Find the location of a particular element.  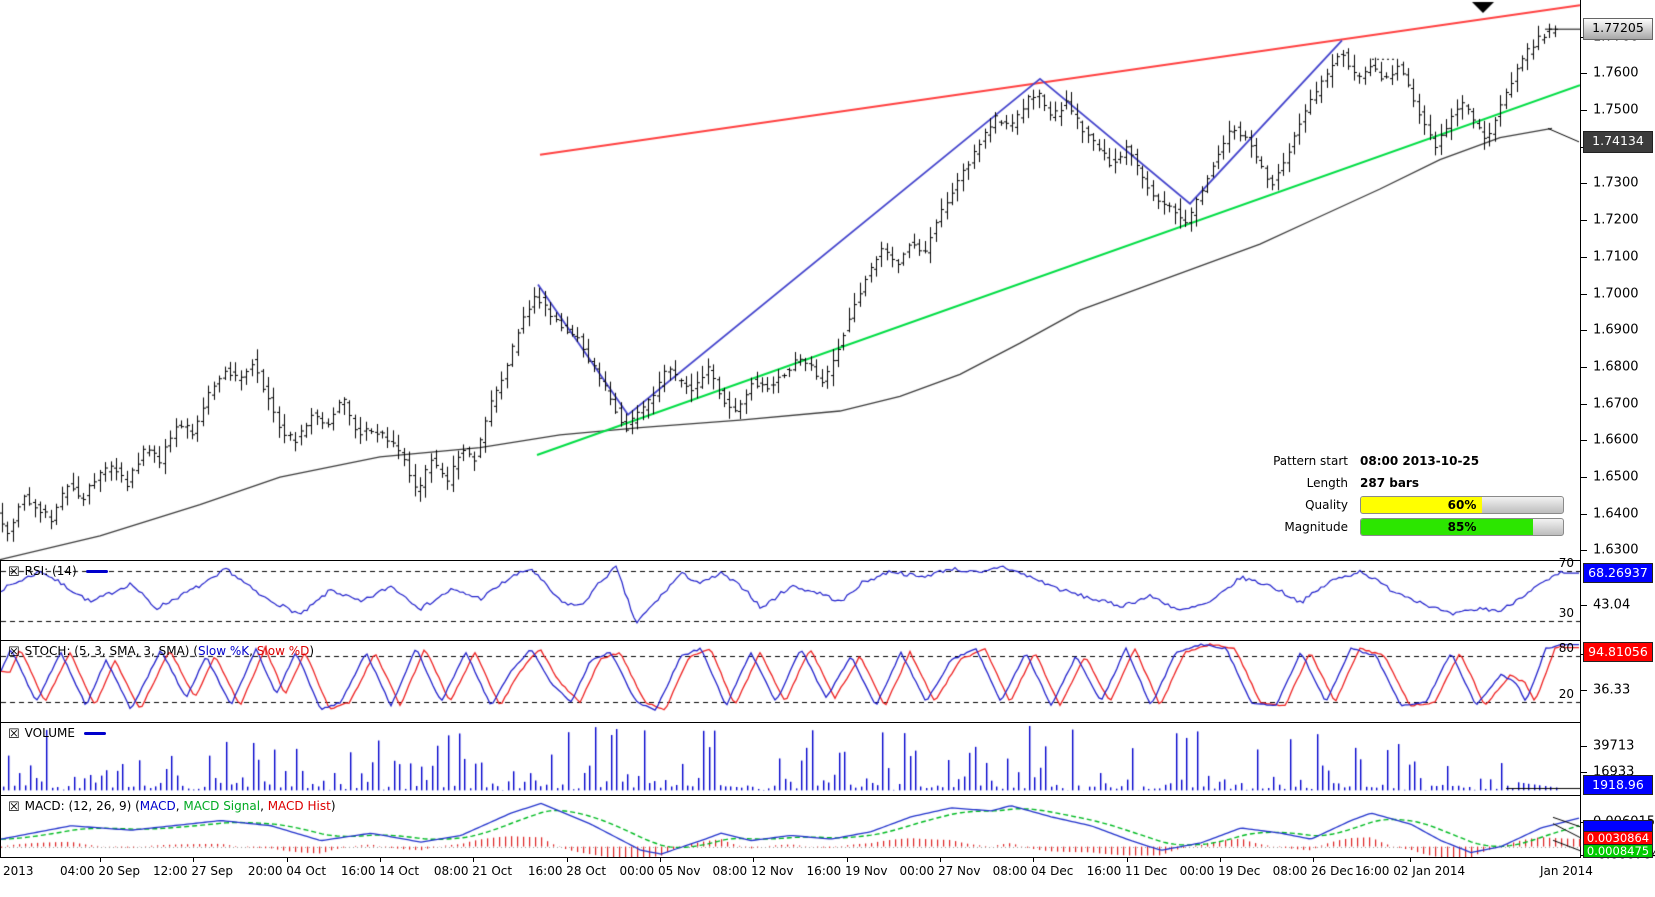

time-axis-label: 00:00 27 Nov is located at coordinates (940, 871).